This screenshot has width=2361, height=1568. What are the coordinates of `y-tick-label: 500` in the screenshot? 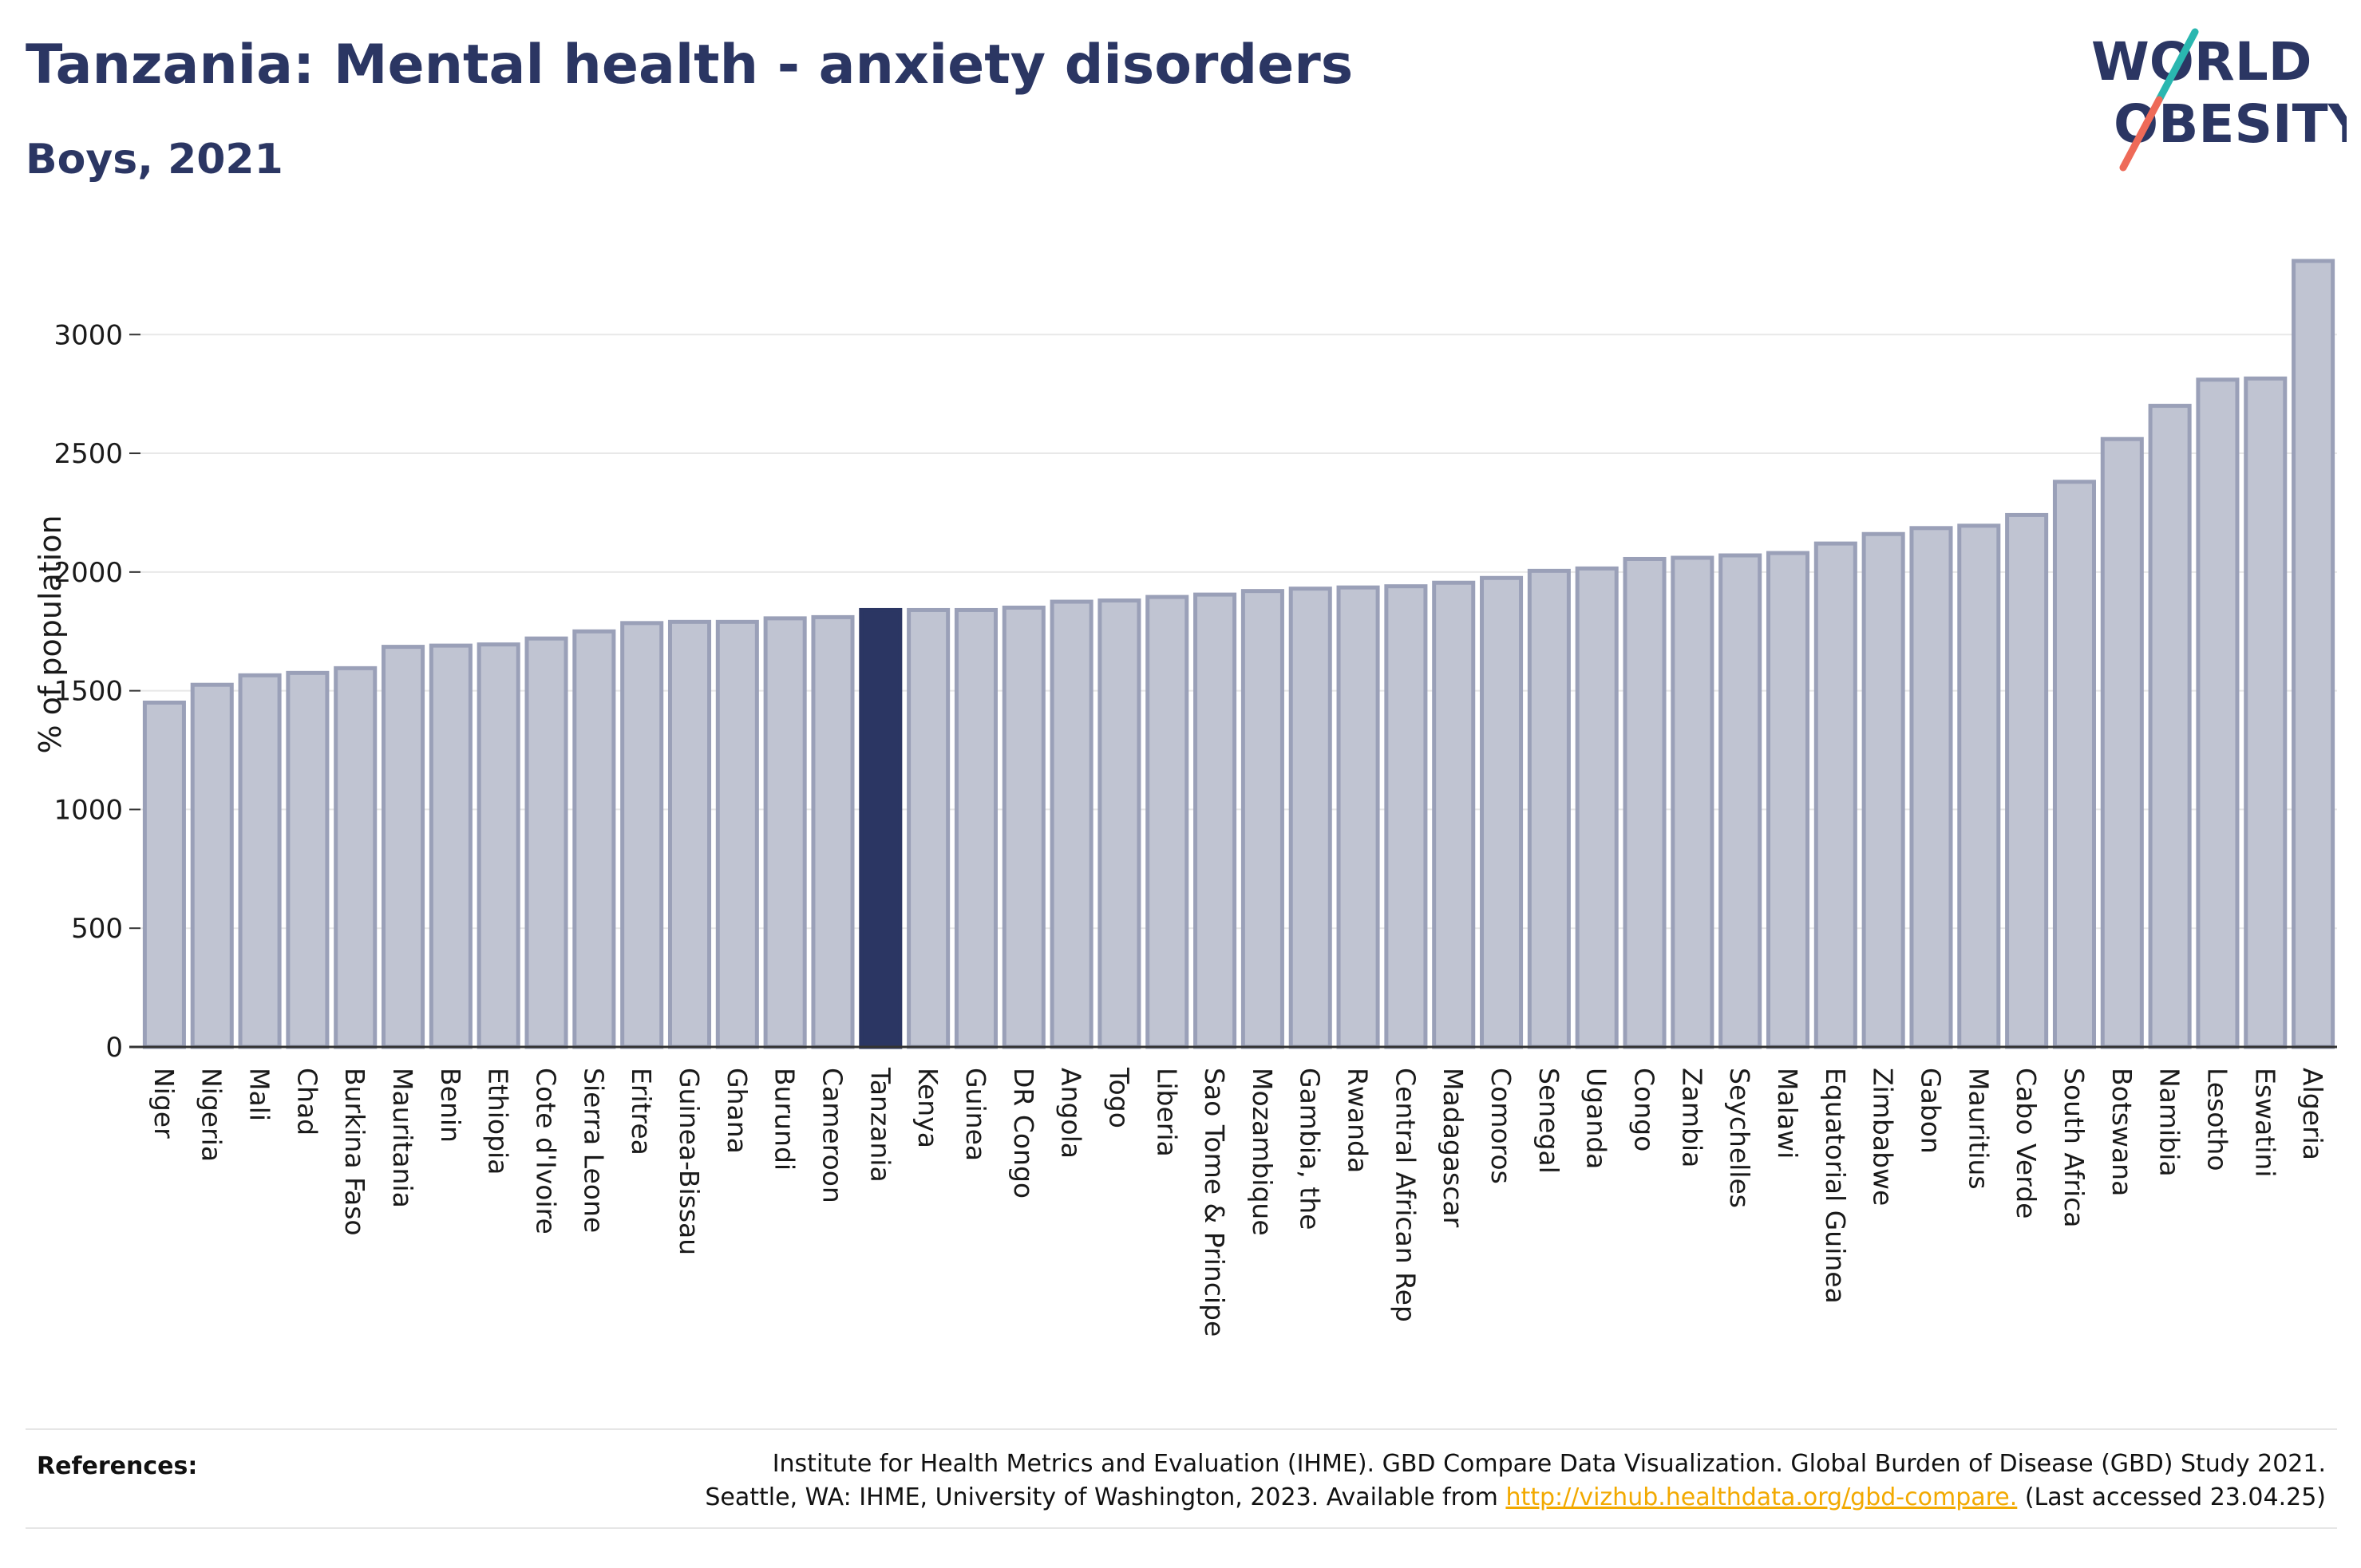 It's located at (97, 929).